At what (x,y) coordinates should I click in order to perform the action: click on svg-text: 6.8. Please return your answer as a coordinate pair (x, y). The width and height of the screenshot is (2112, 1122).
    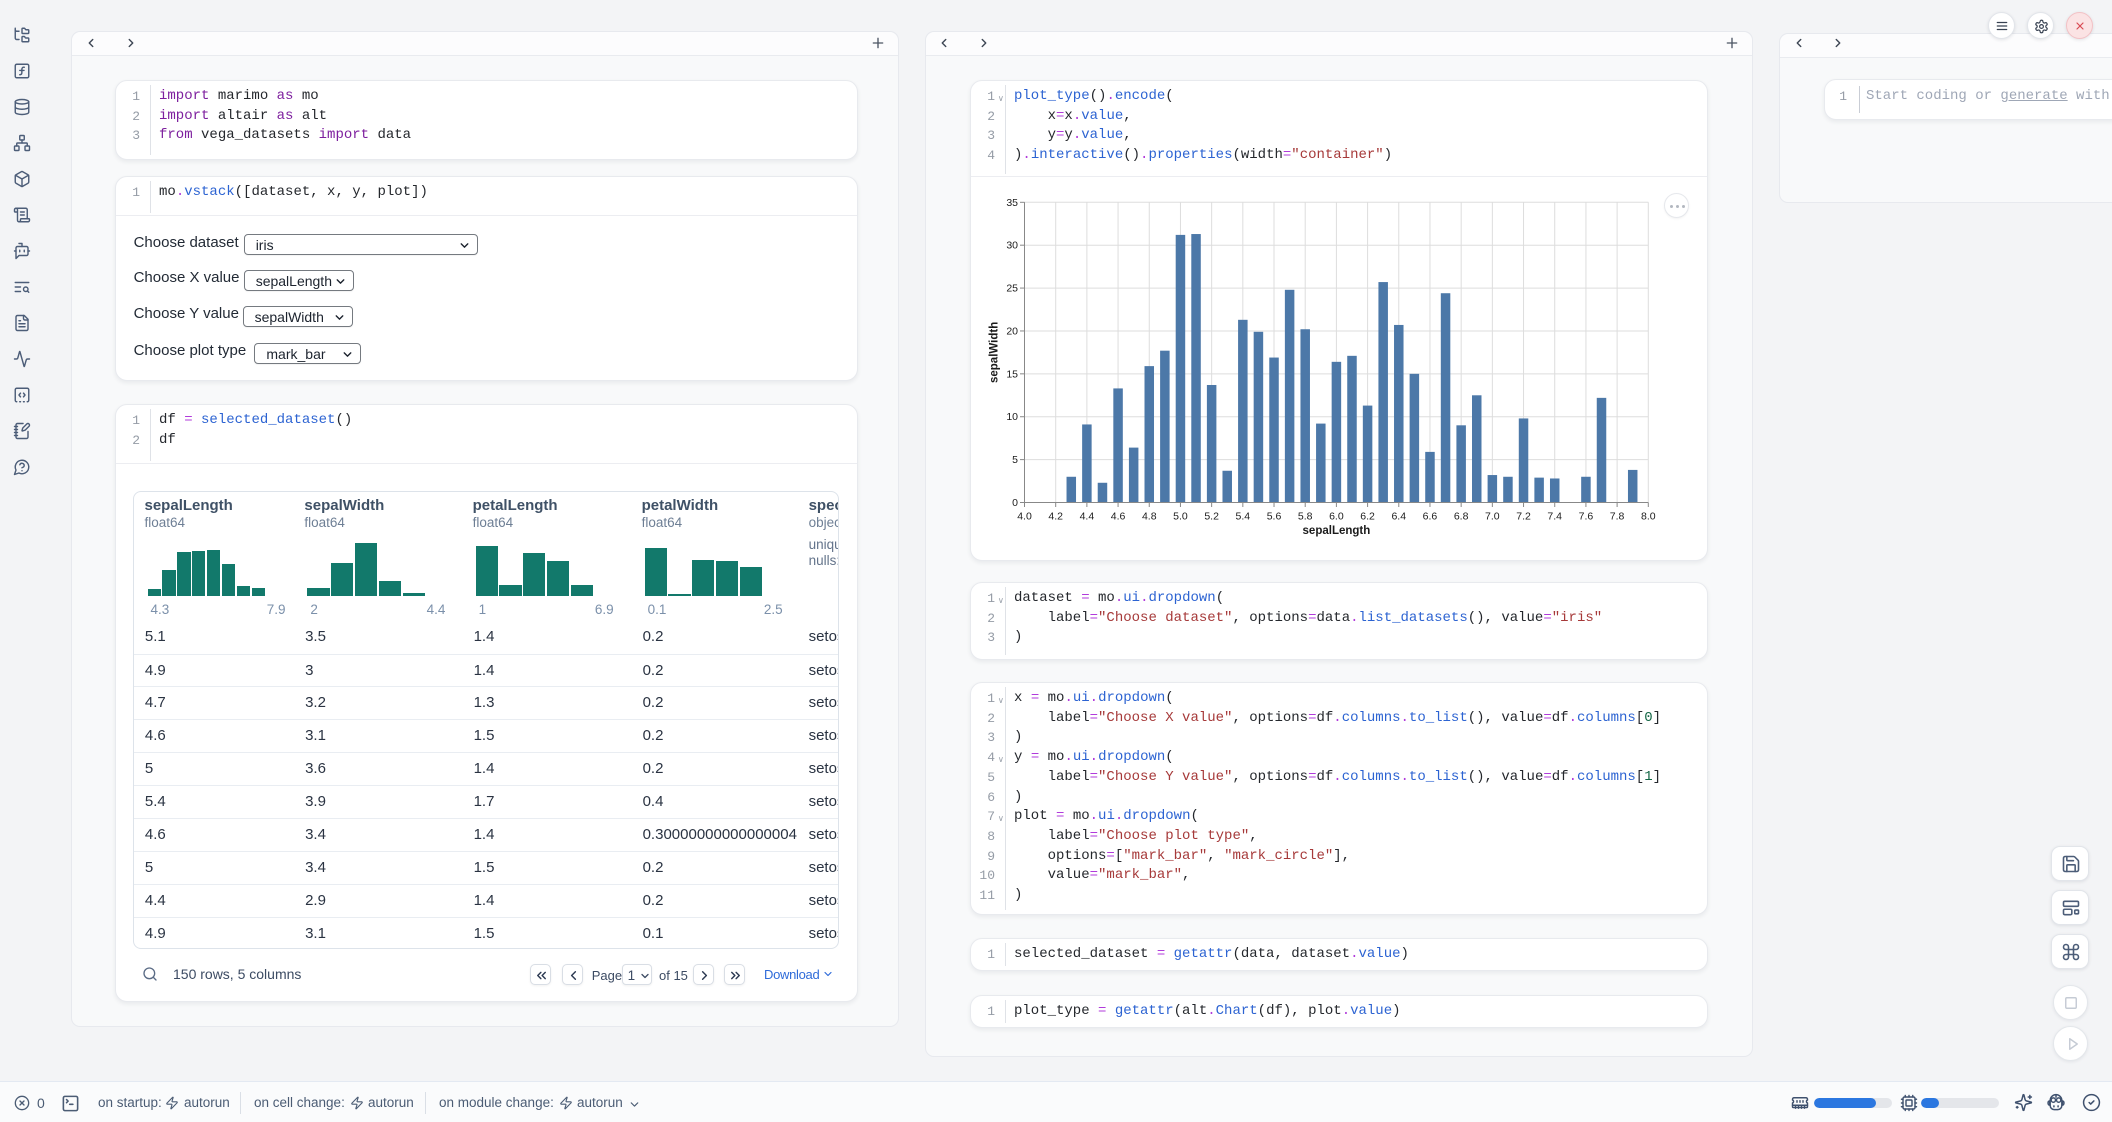
    Looking at the image, I should click on (1461, 517).